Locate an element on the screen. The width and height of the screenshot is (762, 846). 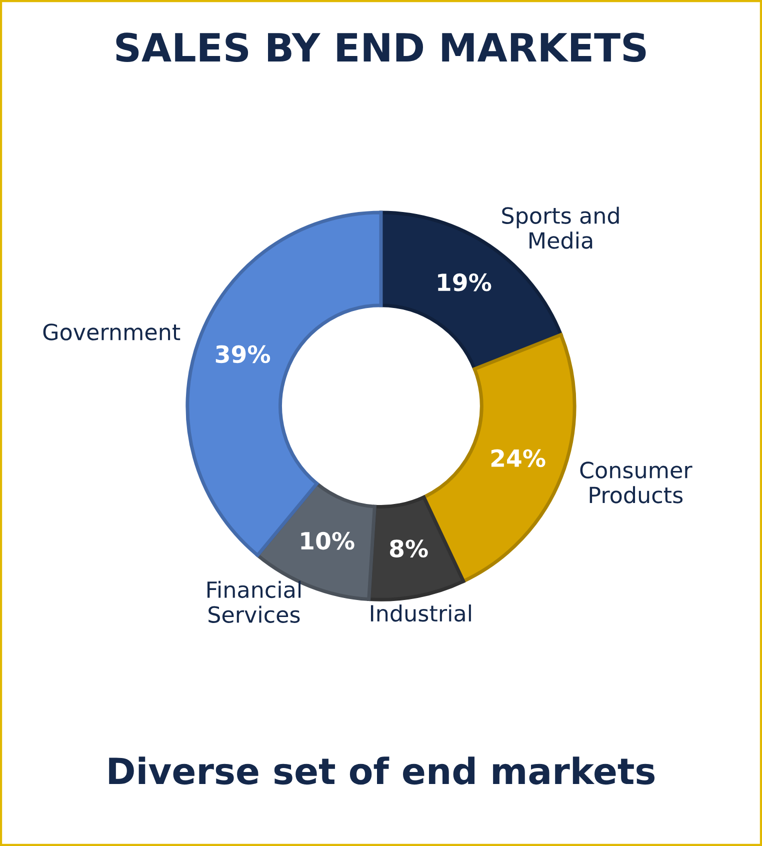
text: Diverse set of end markets is located at coordinates (381, 770).